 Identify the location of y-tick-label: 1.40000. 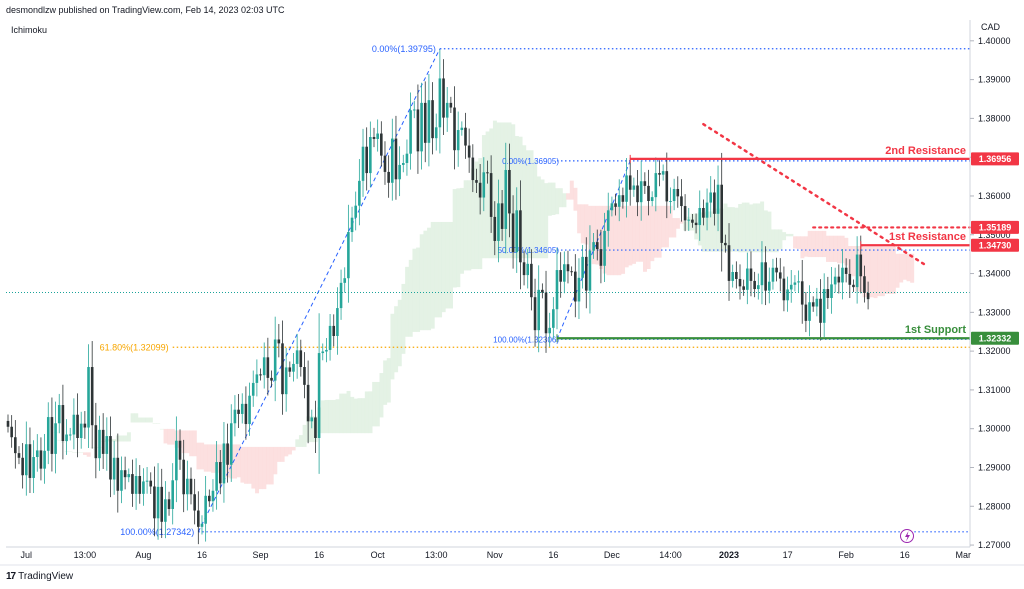
(994, 41).